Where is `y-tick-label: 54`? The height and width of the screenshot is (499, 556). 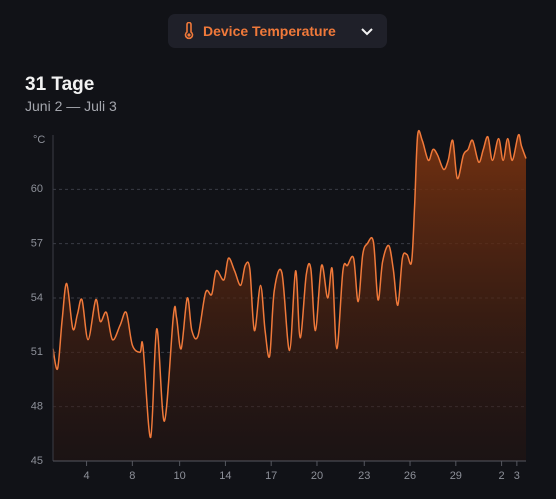 y-tick-label: 54 is located at coordinates (37, 298).